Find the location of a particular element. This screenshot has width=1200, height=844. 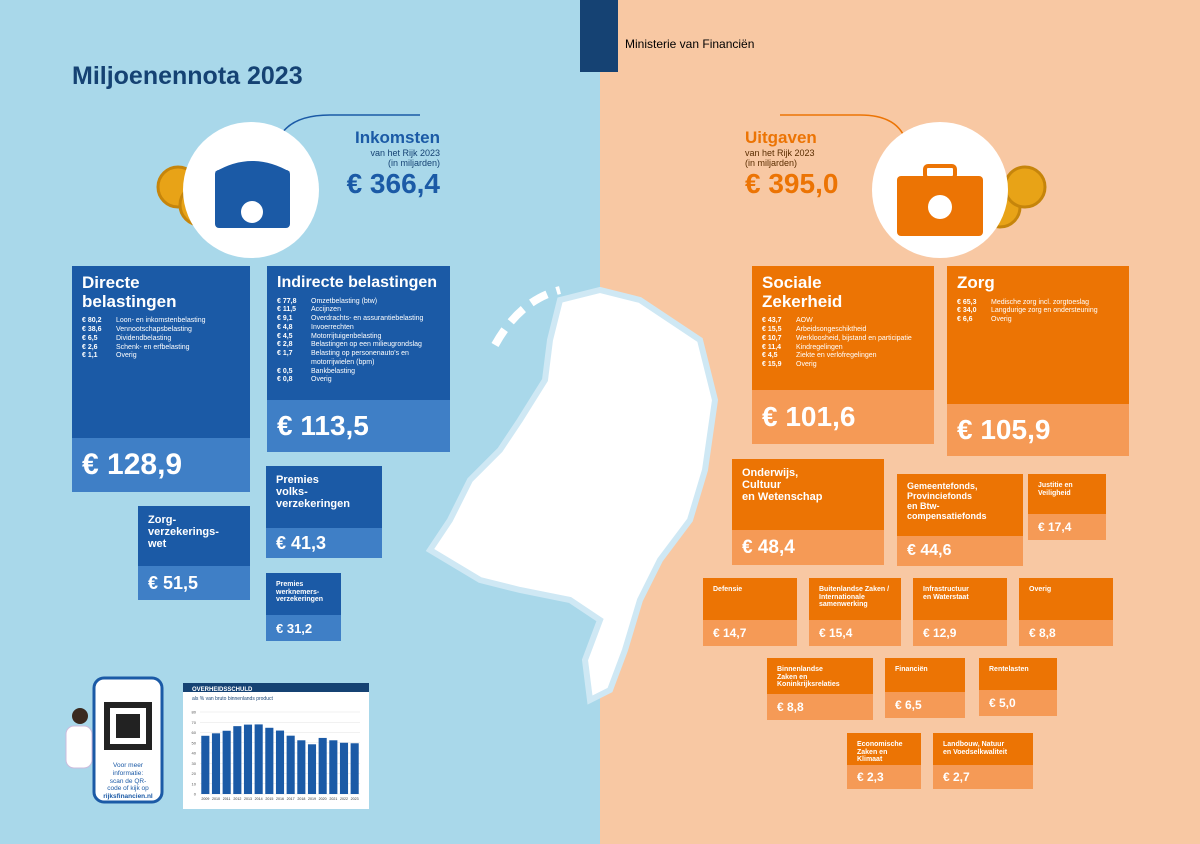

x-tick-label: 2021 is located at coordinates (333, 799).